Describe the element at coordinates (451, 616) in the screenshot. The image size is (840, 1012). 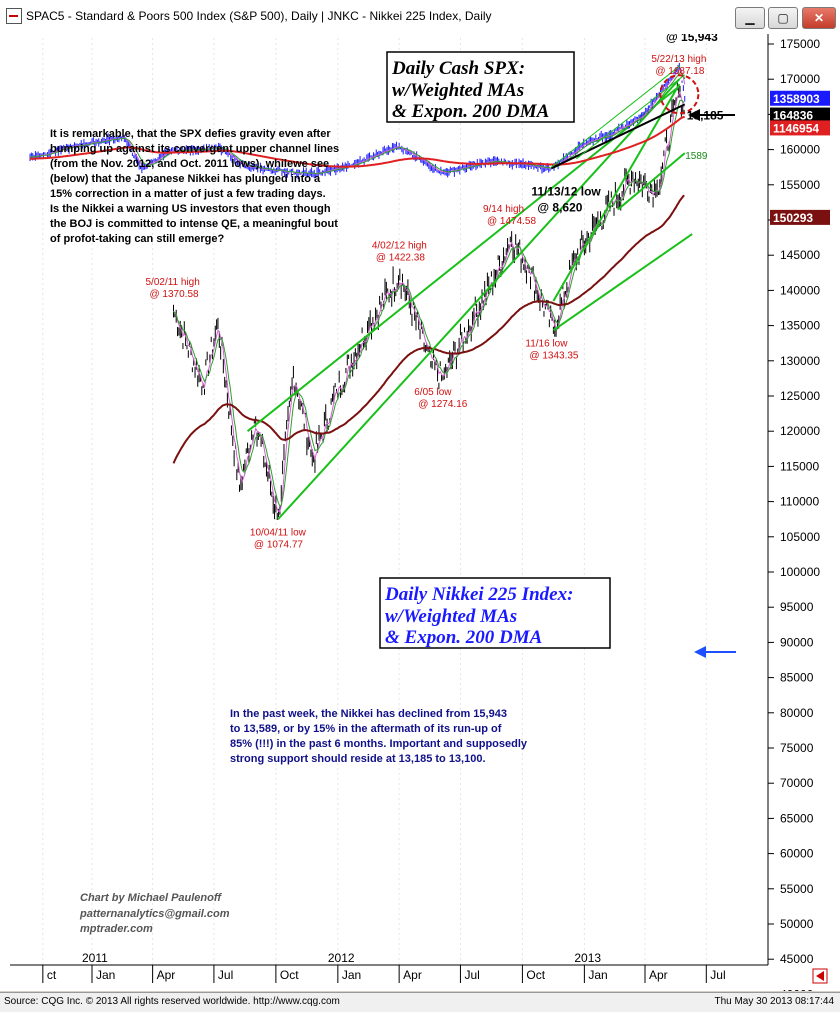
I see `nikkei-title-line-2: w/Weighted MAs` at that location.